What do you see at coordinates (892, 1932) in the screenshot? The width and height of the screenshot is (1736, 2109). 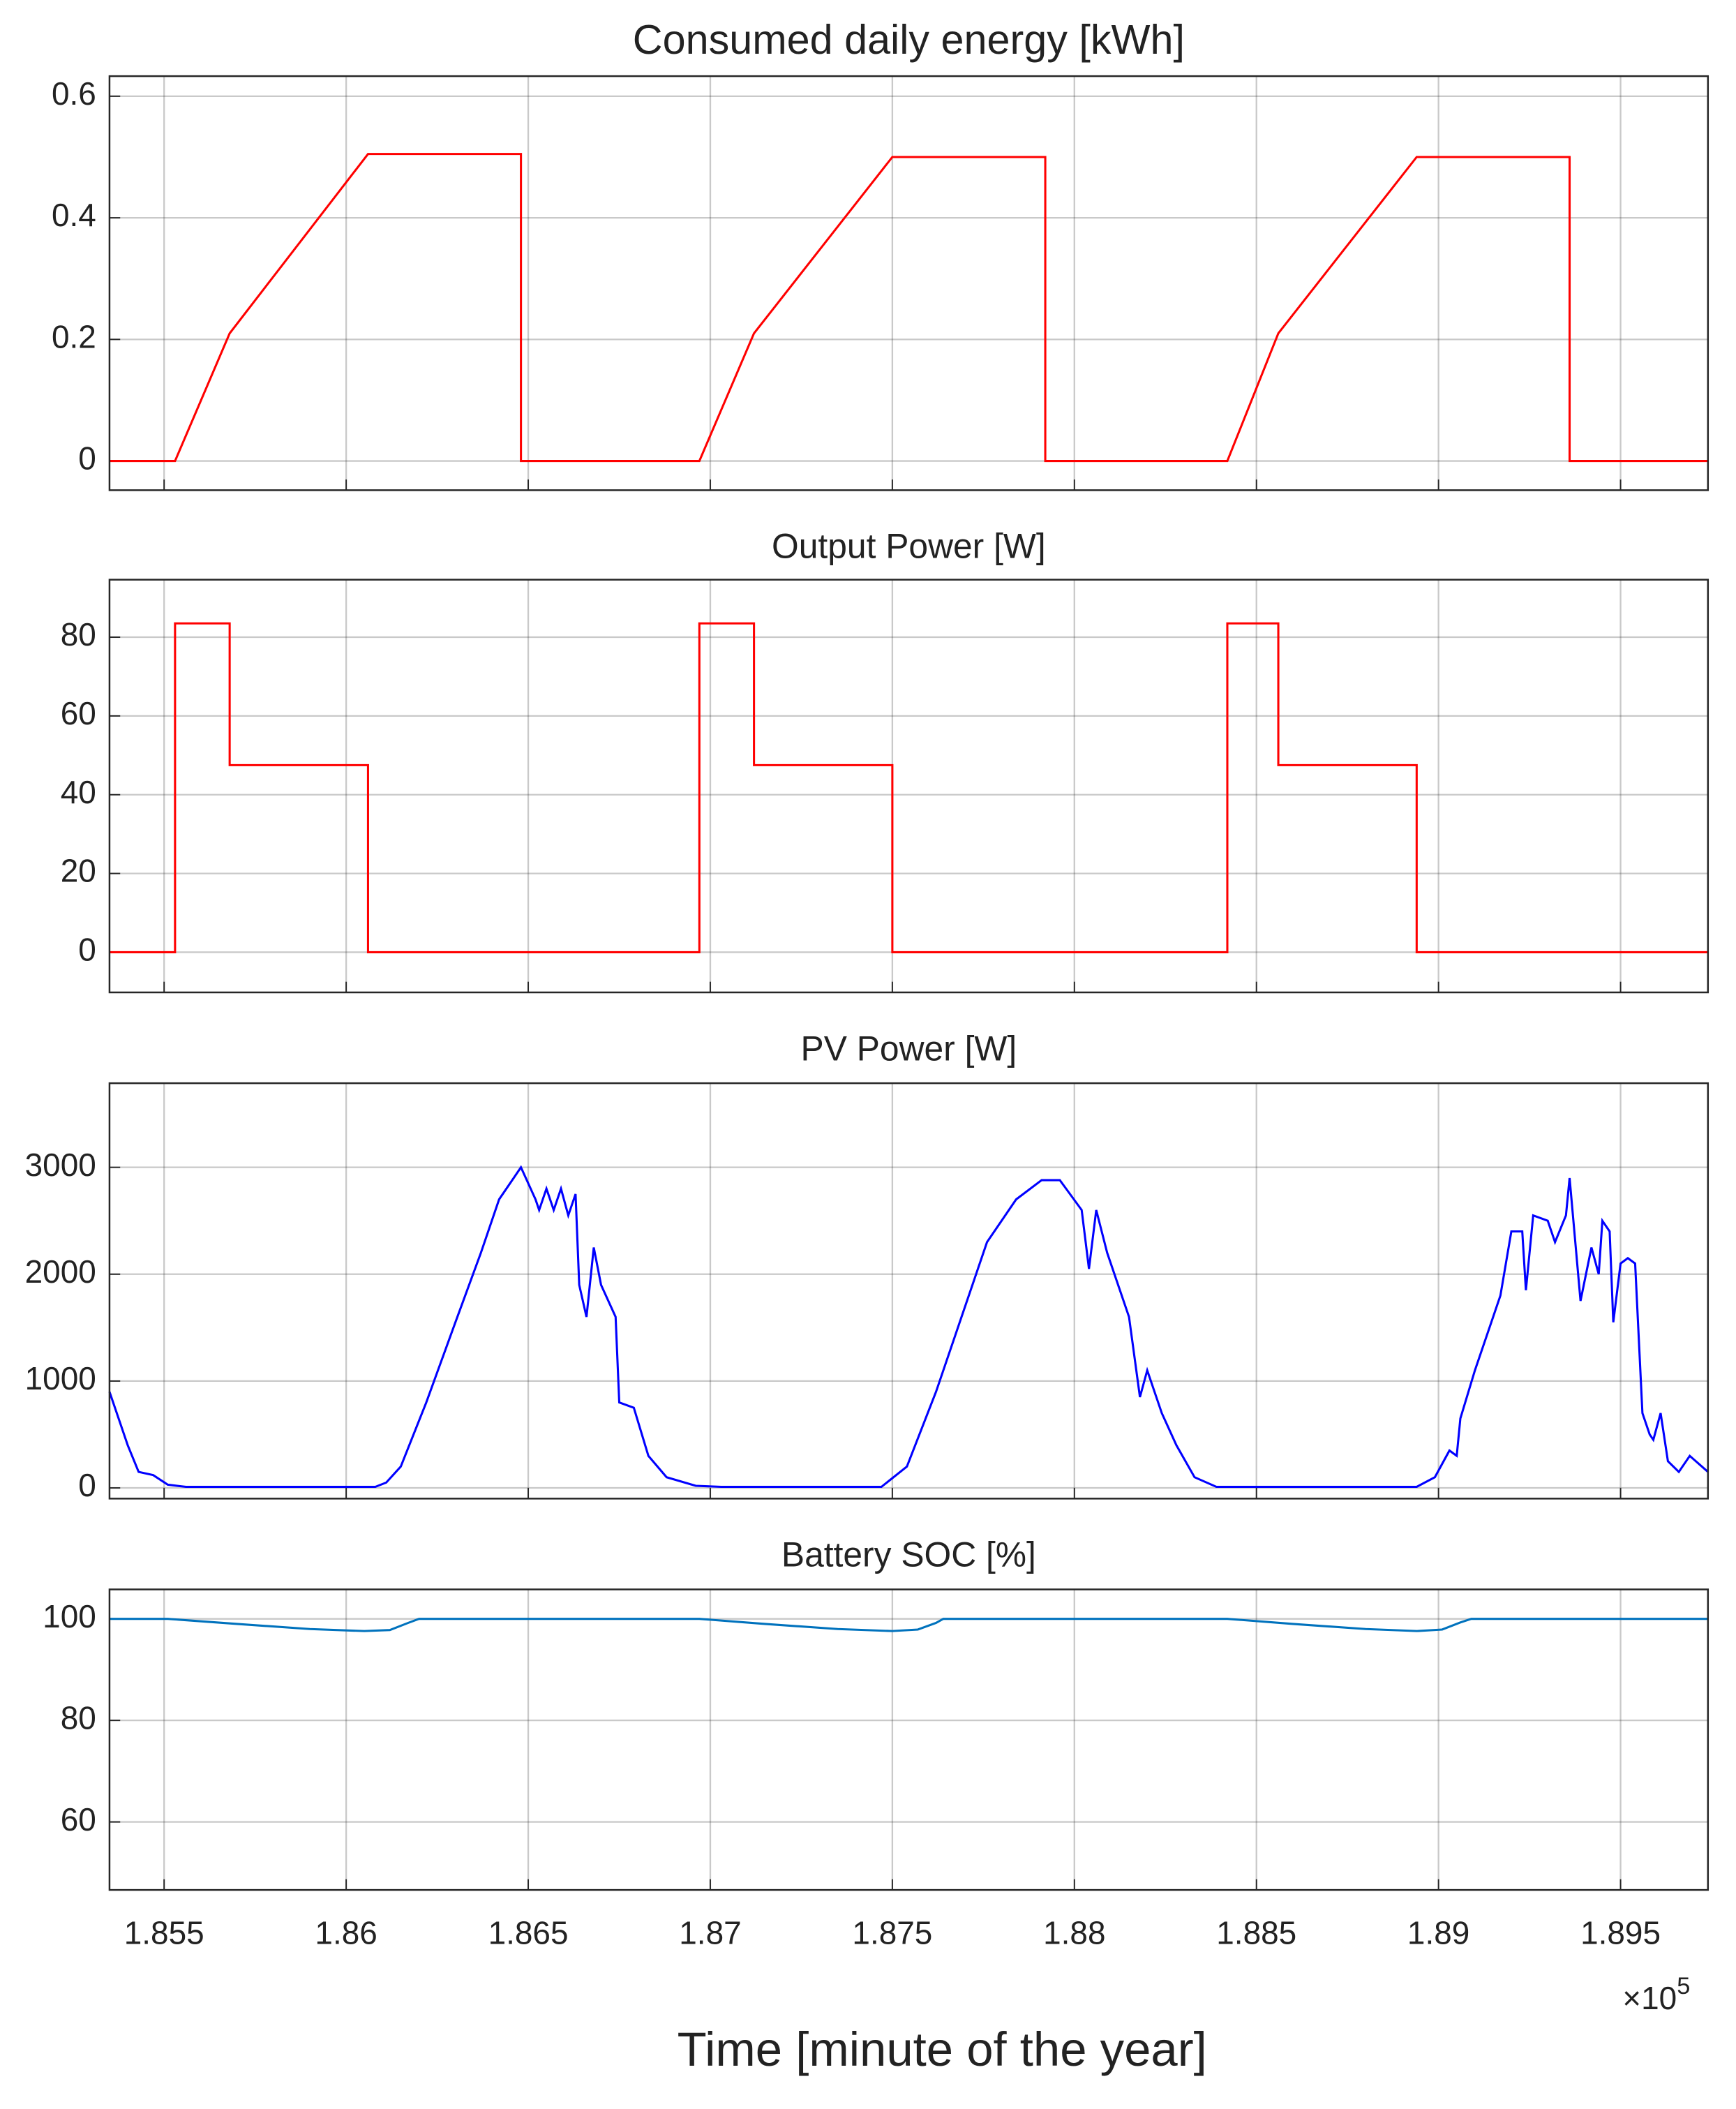 I see `x-tick-label: 1.875` at bounding box center [892, 1932].